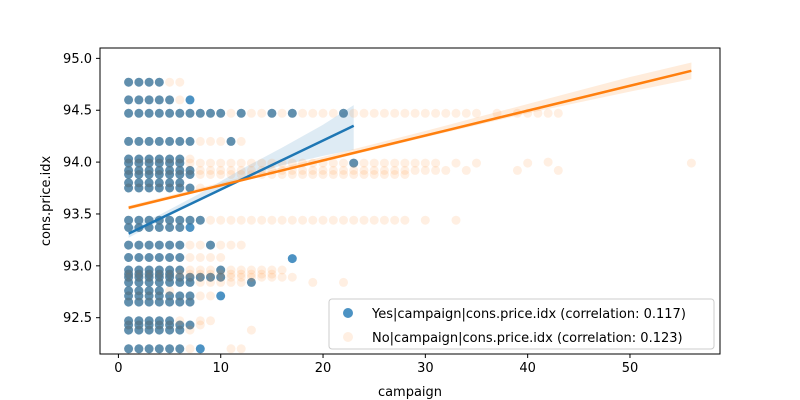 The height and width of the screenshot is (400, 800). I want to click on legend-box, so click(521, 324).